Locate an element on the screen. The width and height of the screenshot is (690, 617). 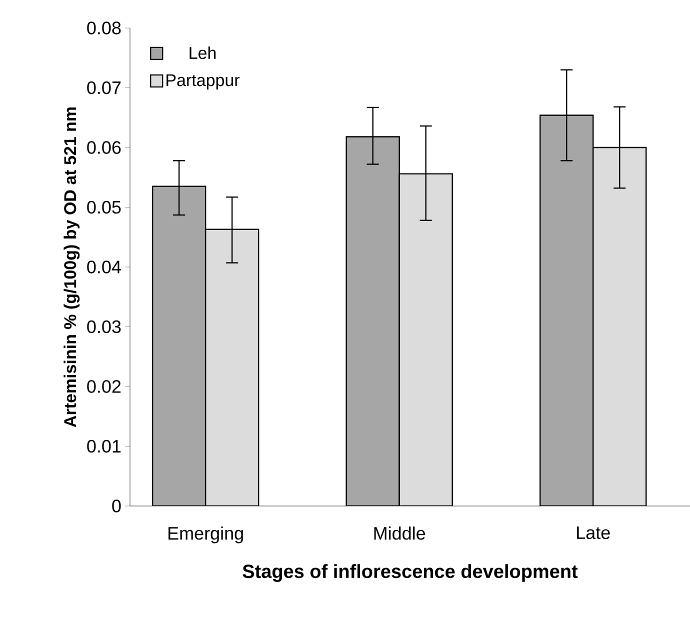
legend-label: Partappur is located at coordinates (203, 82).